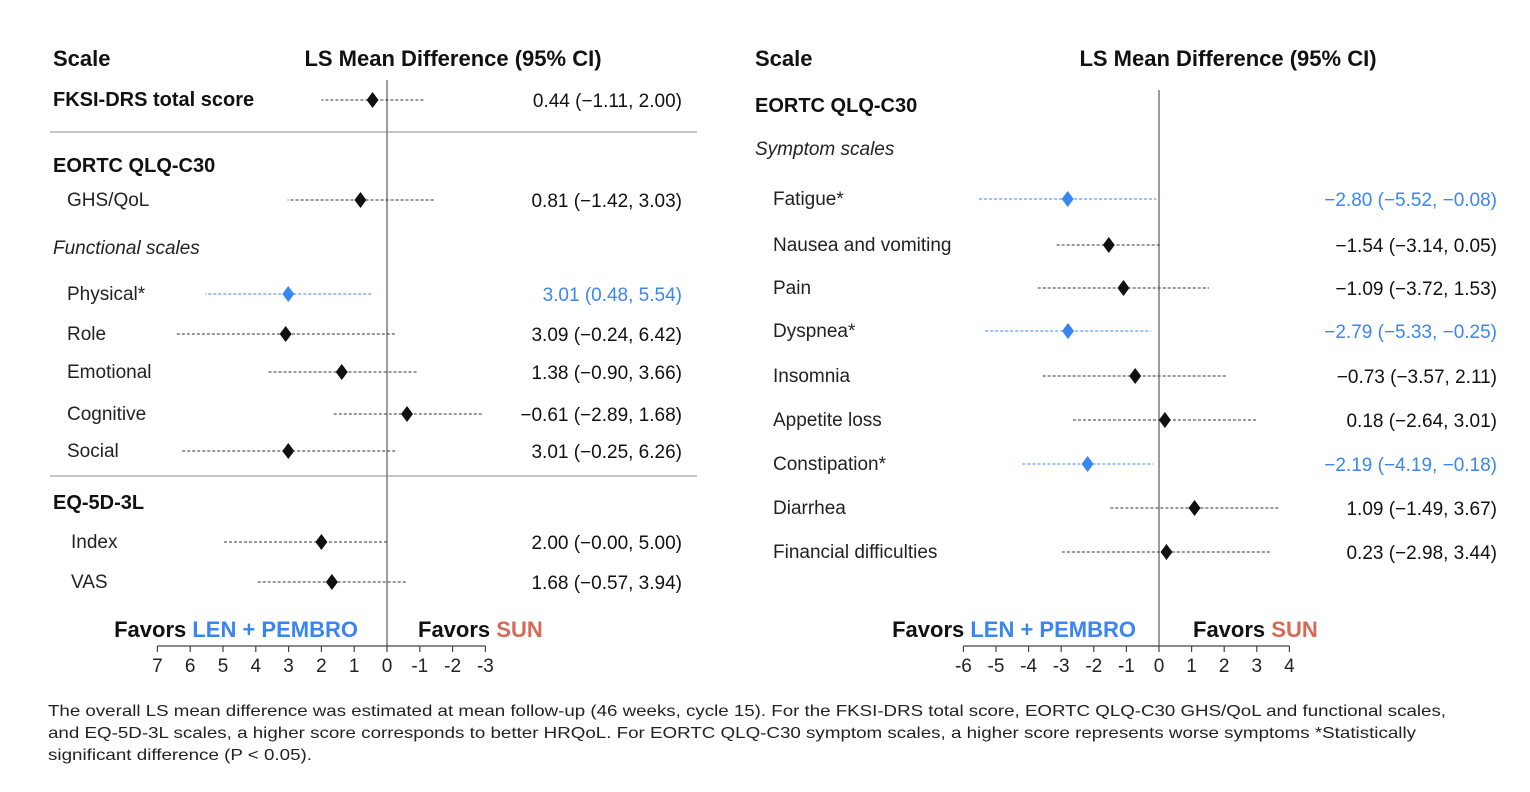 This screenshot has height=792, width=1530. What do you see at coordinates (1410, 332) in the screenshot?
I see `estimate-value-label: −2.79 (−5.33, −0.25)` at bounding box center [1410, 332].